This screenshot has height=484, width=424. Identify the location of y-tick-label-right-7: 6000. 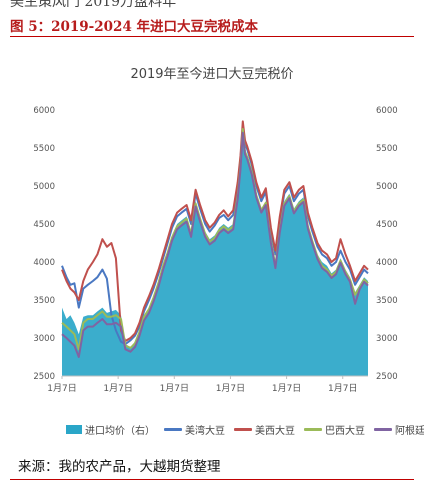
(387, 111).